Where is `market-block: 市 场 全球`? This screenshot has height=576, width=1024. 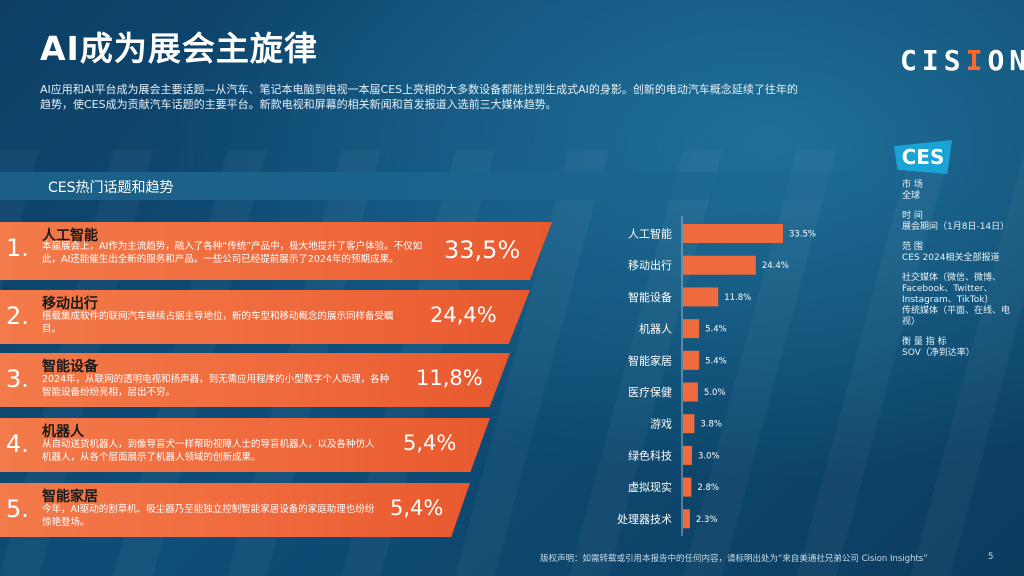 market-block: 市 场 全球 is located at coordinates (962, 191).